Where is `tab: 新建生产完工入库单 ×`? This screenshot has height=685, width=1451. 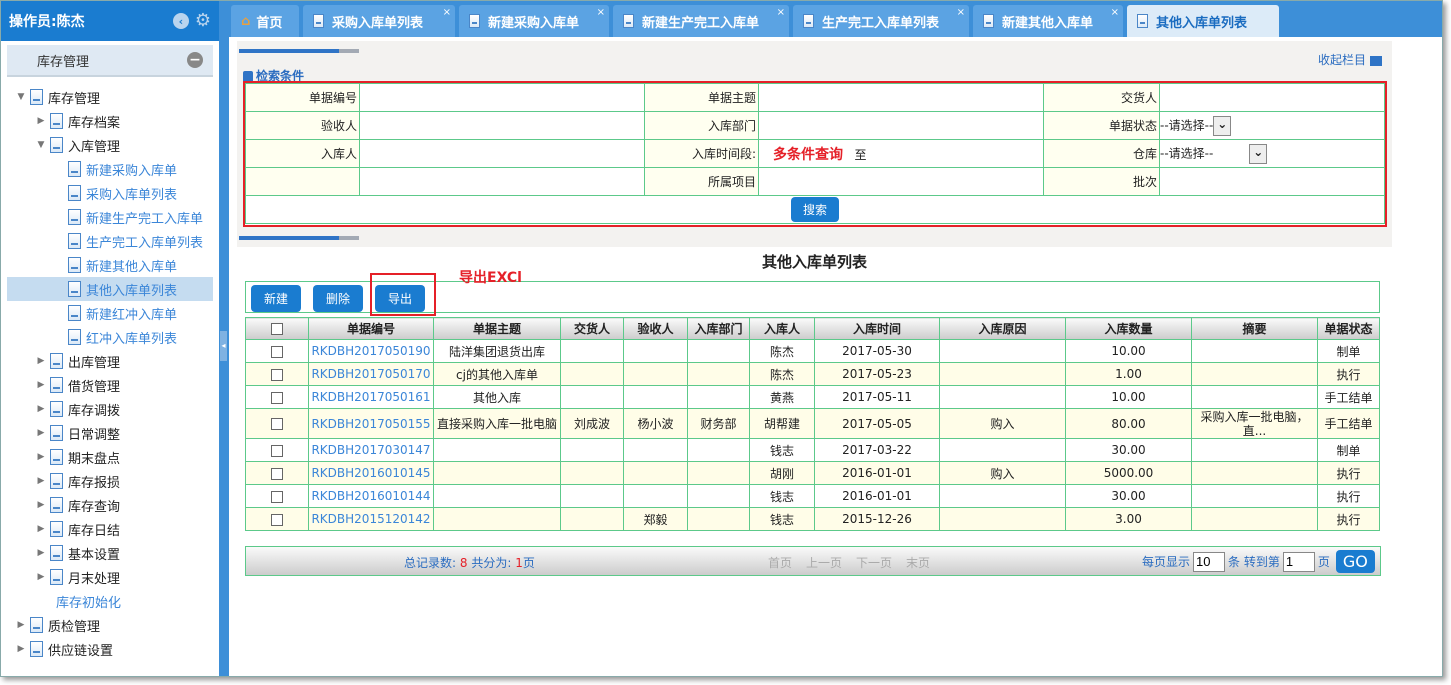 tab: 新建生产完工入库单 × is located at coordinates (701, 21).